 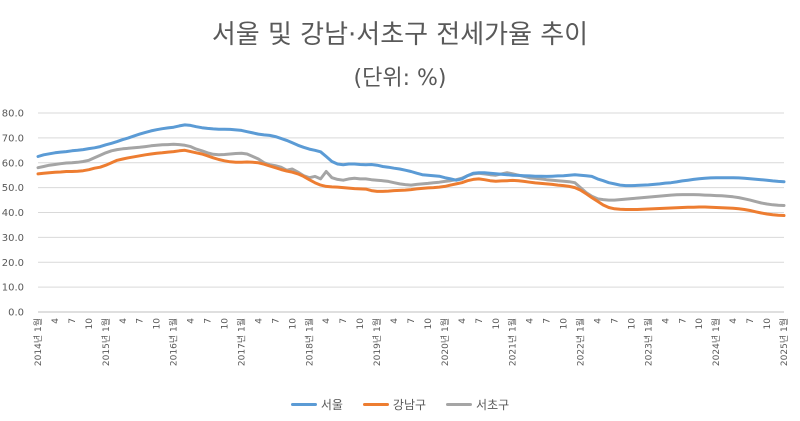 What do you see at coordinates (13, 288) in the screenshot?
I see `y-tick-label: 10.0` at bounding box center [13, 288].